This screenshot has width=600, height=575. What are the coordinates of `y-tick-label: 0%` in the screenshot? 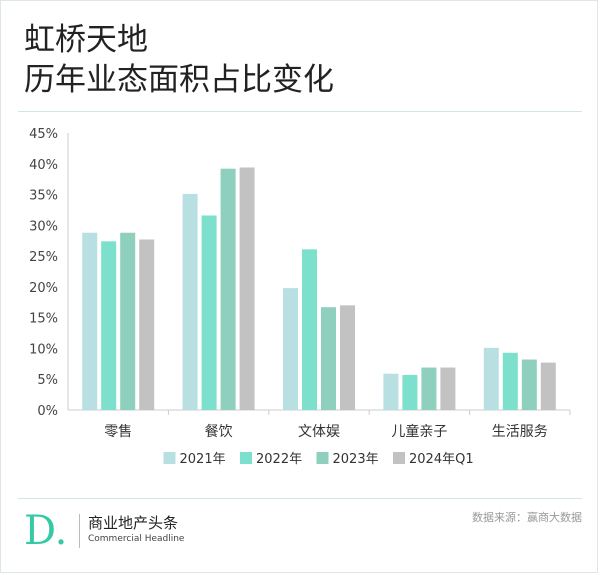 It's located at (47, 411).